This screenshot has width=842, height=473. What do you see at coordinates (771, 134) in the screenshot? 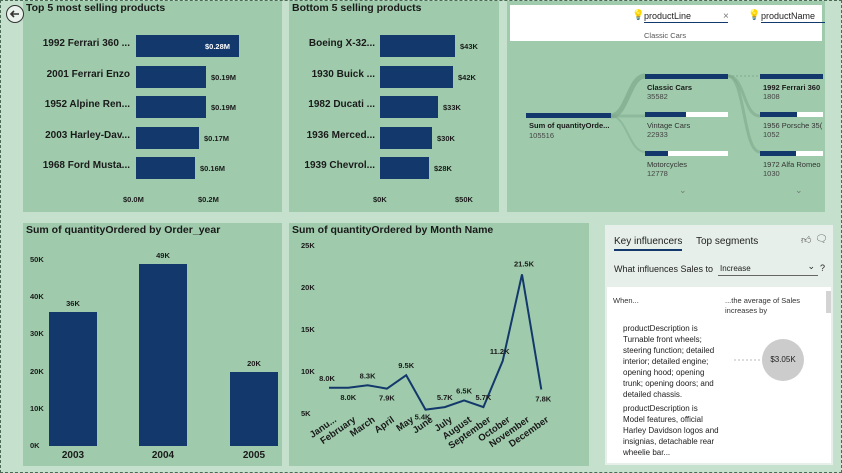
I see `node-value: 1052` at bounding box center [771, 134].